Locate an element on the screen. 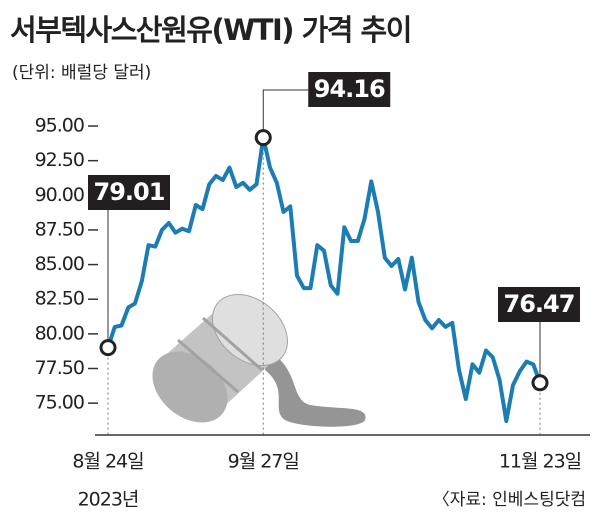 The width and height of the screenshot is (600, 530). y-tick-label: 85.00 is located at coordinates (59, 264).